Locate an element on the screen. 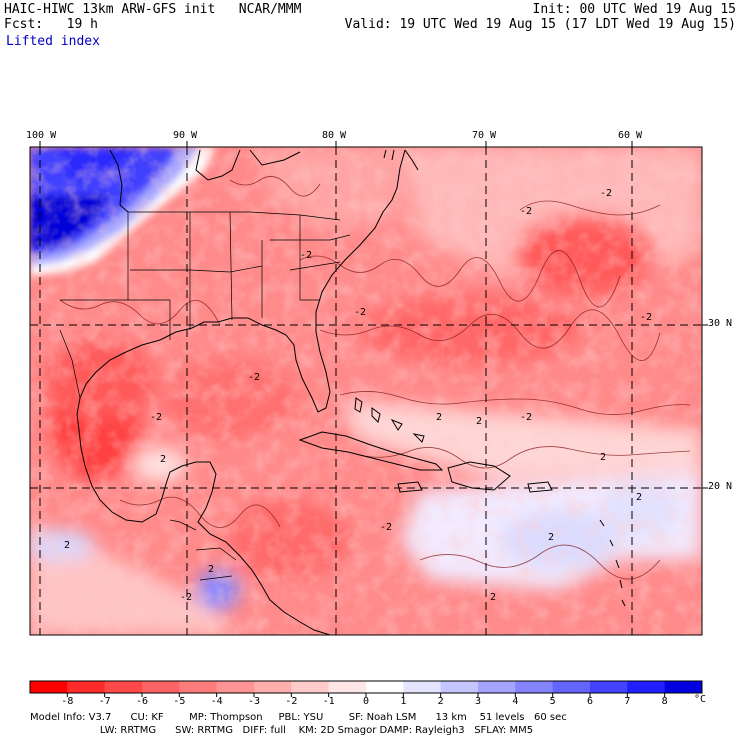 This screenshot has height=740, width=740. colorbar-tick-label: -6 is located at coordinates (142, 701).